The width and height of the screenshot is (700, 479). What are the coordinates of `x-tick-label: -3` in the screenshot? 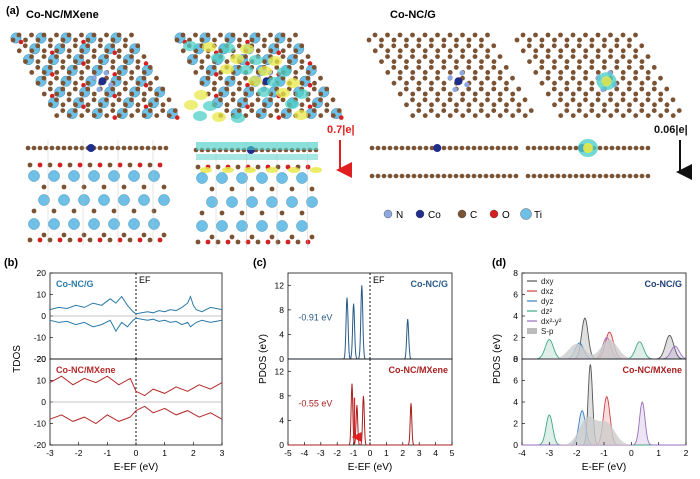 It's located at (50, 453).